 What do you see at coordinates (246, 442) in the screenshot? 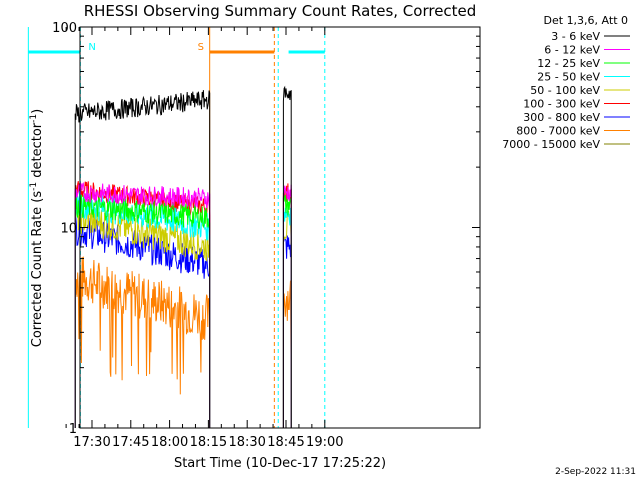
I see `x-tick-label: 18:30` at bounding box center [246, 442].